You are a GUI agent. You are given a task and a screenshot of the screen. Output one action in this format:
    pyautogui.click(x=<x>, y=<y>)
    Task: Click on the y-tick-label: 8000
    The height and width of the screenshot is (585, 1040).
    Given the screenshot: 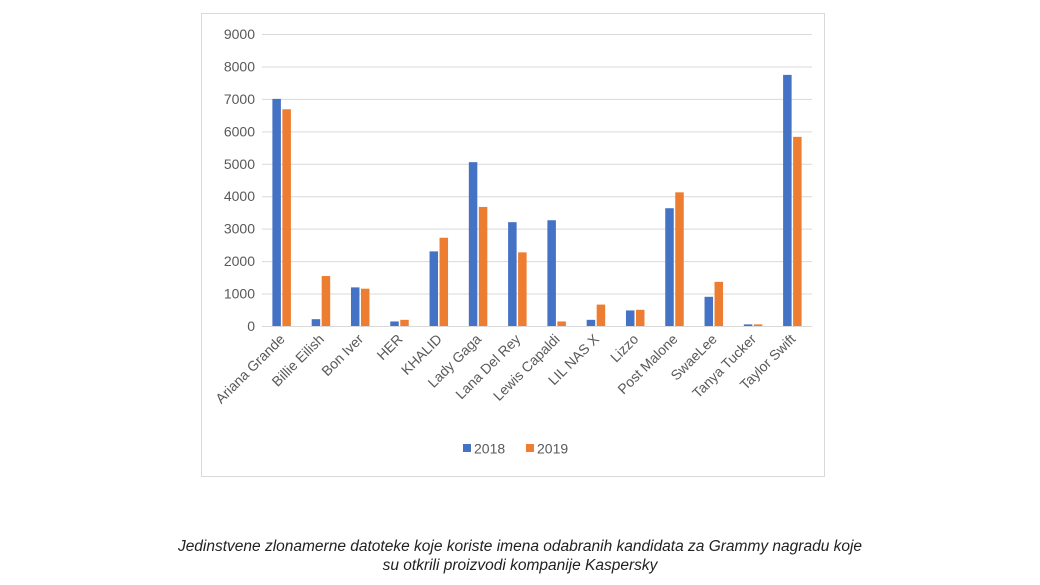 What is the action you would take?
    pyautogui.click(x=239, y=66)
    